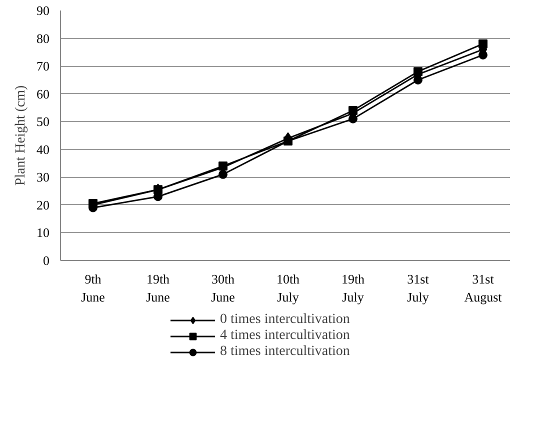  Describe the element at coordinates (93, 288) in the screenshot. I see `x-tick-label: 9th June` at that location.